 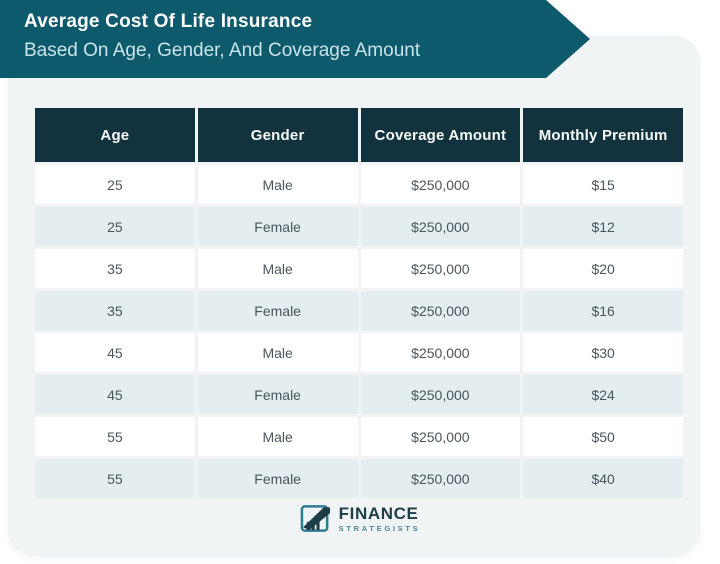 What do you see at coordinates (359, 226) in the screenshot?
I see `table-row: 25 Female $250,000 $12` at bounding box center [359, 226].